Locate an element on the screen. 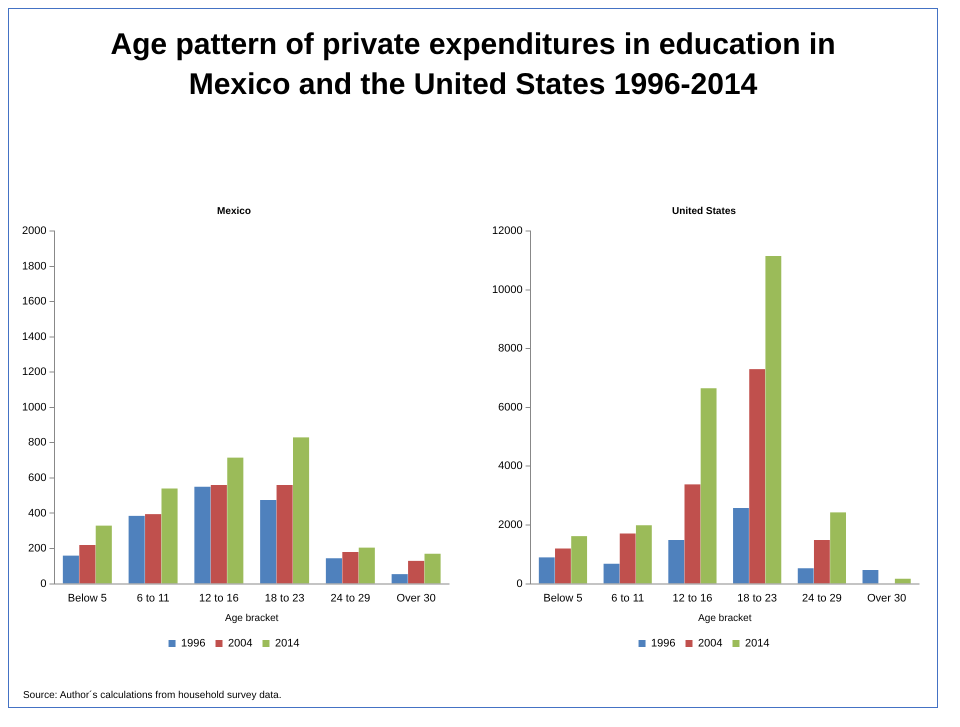  y-tick-label: 12000 is located at coordinates (507, 231).